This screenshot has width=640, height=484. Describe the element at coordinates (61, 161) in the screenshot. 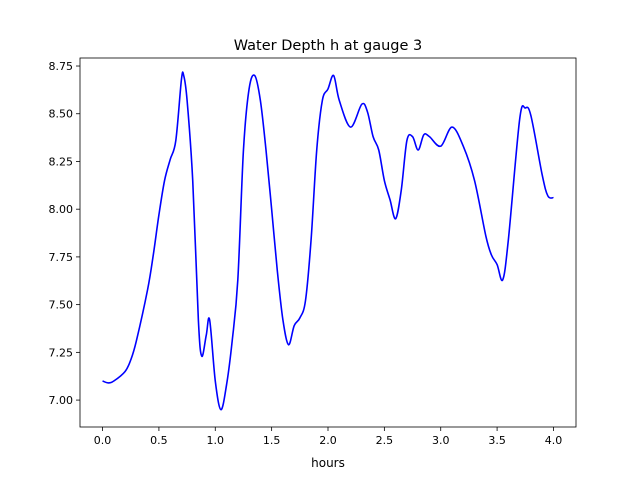

I see `y-tick-label: 8.25` at that location.